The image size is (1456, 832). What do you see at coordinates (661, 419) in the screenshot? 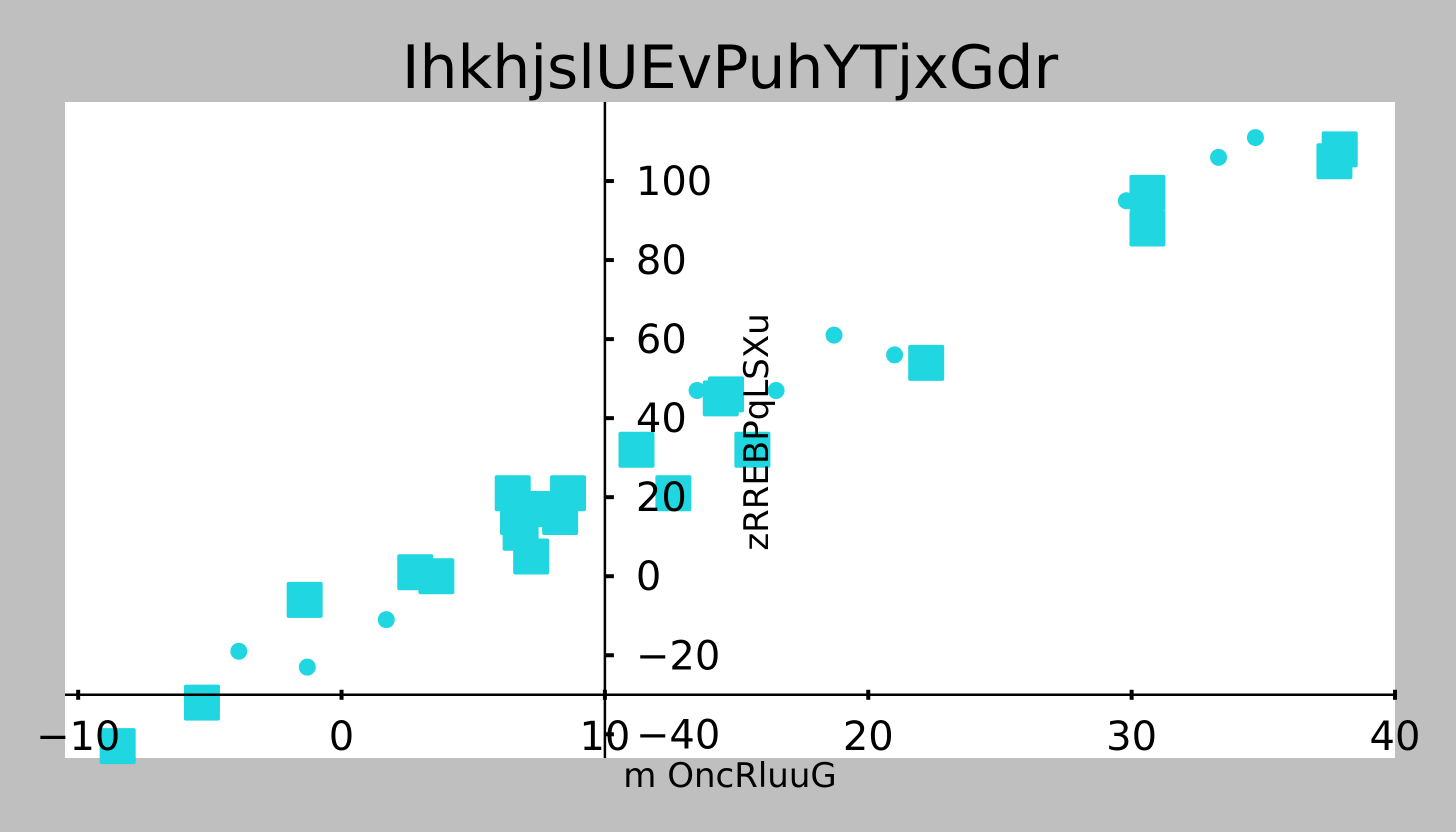
I see `y-tick-label: 40` at bounding box center [661, 419].